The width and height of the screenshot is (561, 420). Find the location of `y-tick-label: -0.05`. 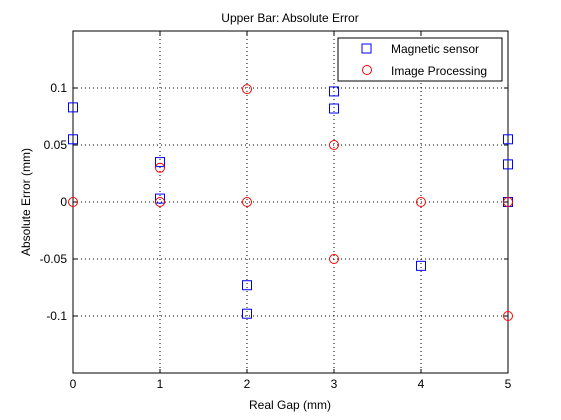

y-tick-label: -0.05 is located at coordinates (54, 259).